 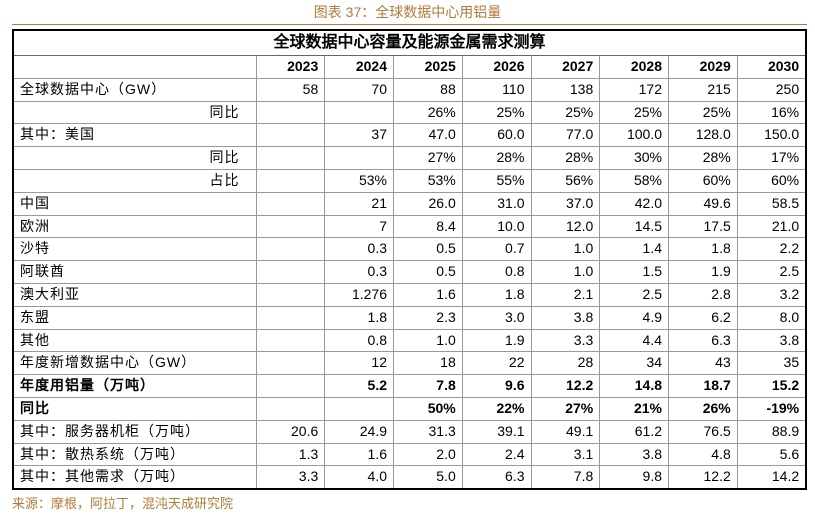 What do you see at coordinates (359, 226) in the screenshot?
I see `table-cell: 7` at bounding box center [359, 226].